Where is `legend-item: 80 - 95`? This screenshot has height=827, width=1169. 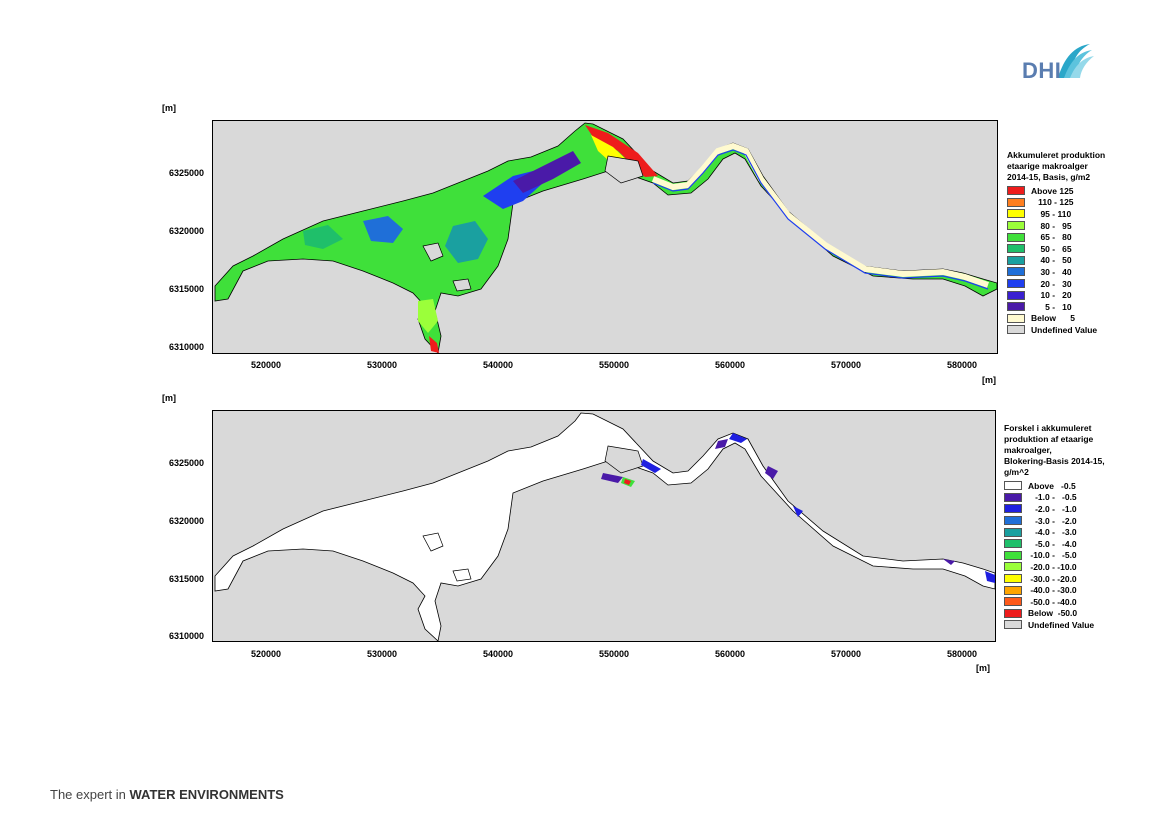 legend-item: 80 - 95 is located at coordinates (1072, 226).